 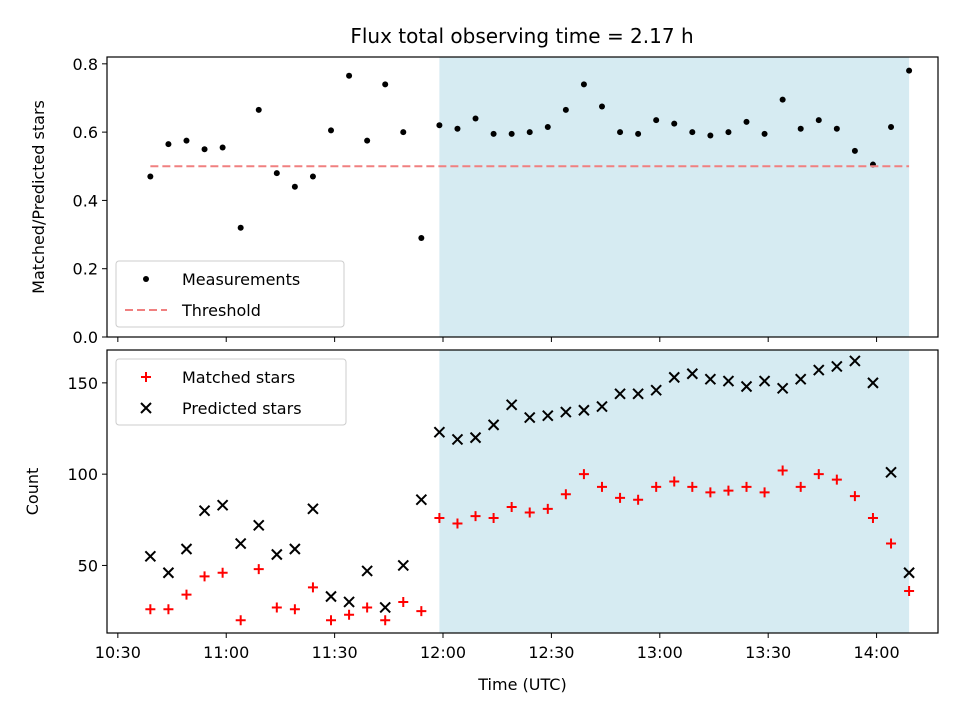 I want to click on y-tick-label: 0.6, so click(x=85, y=132).